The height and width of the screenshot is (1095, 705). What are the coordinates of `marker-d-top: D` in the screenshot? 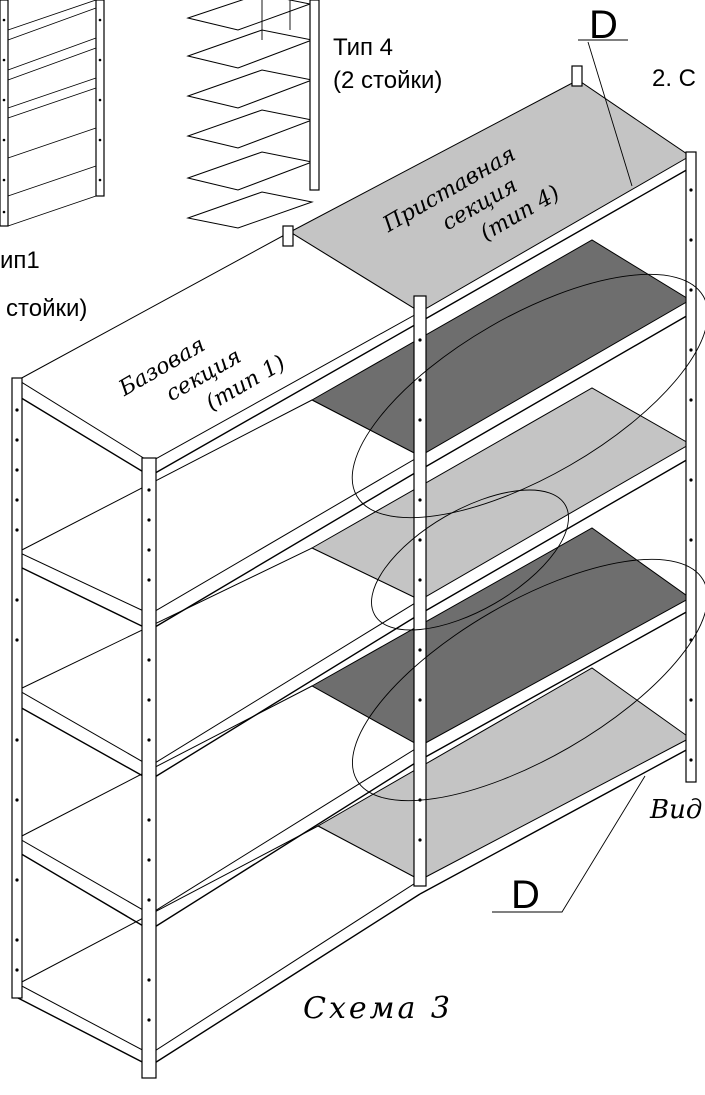 It's located at (603, 25).